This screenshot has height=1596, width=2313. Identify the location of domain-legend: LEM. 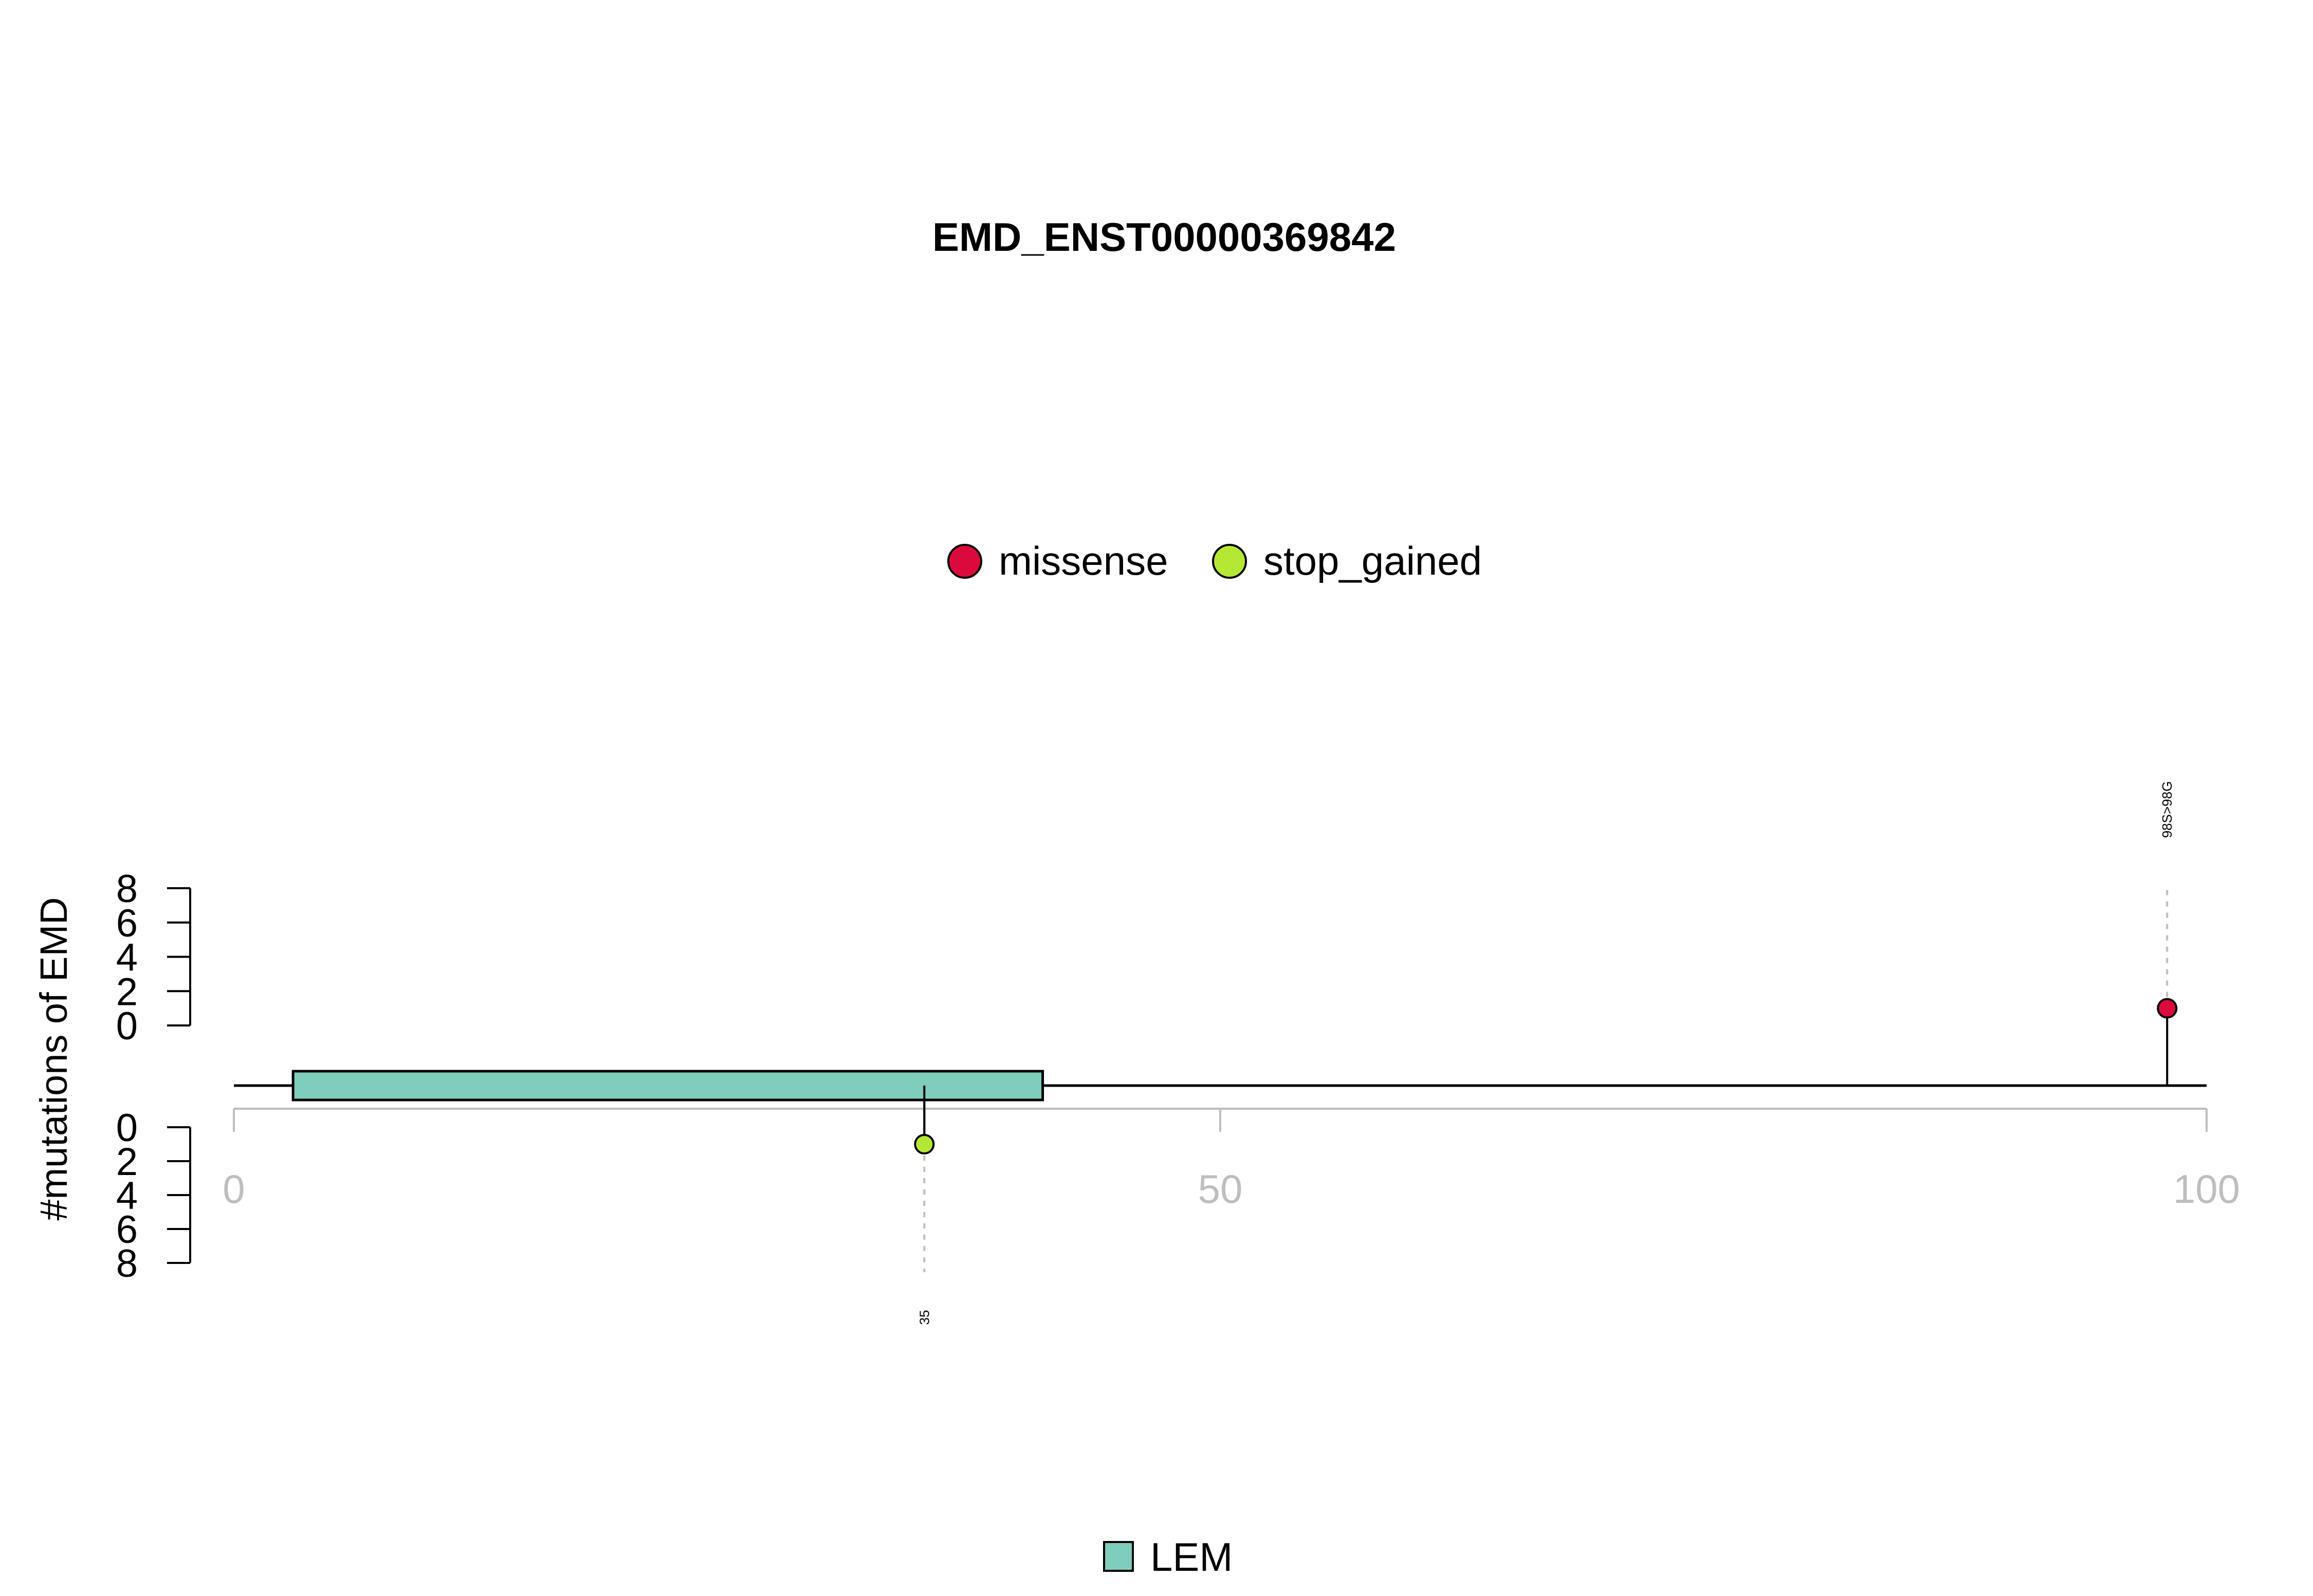
(1168, 1557).